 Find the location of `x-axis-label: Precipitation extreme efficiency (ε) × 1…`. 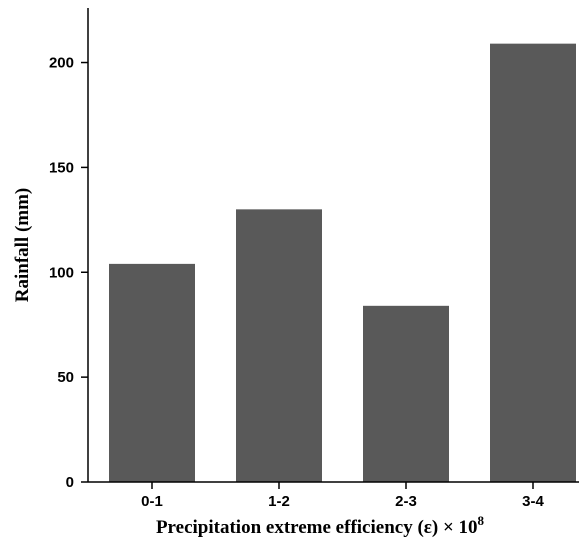

x-axis-label: Precipitation extreme efficiency (ε) × 1… is located at coordinates (320, 525).